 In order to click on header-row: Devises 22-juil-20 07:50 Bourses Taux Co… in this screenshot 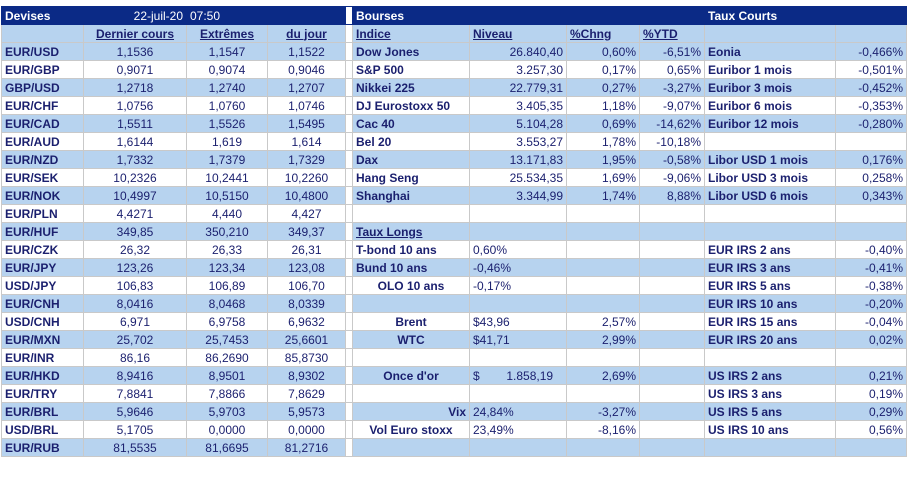, I will do `click(454, 15)`.